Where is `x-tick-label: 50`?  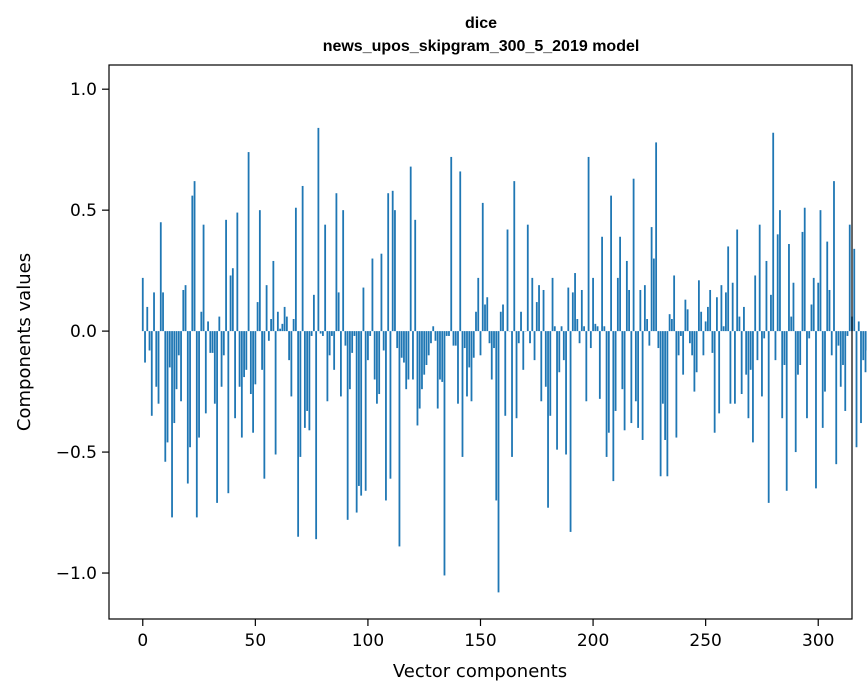 x-tick-label: 50 is located at coordinates (256, 641).